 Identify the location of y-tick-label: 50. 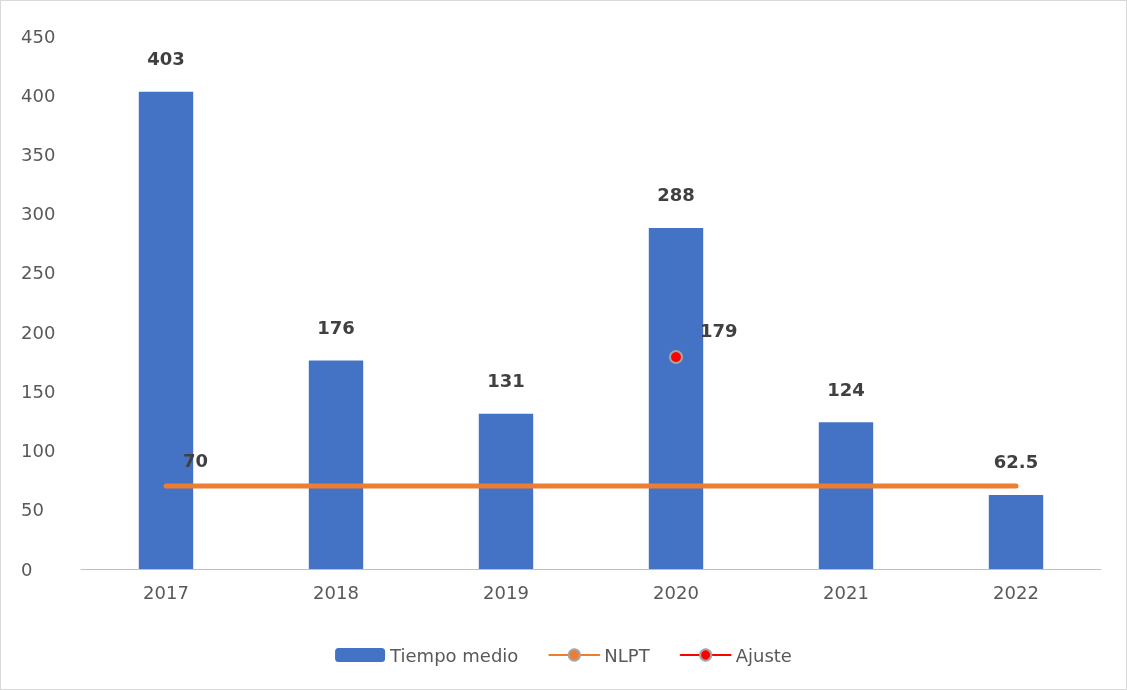
(32, 510).